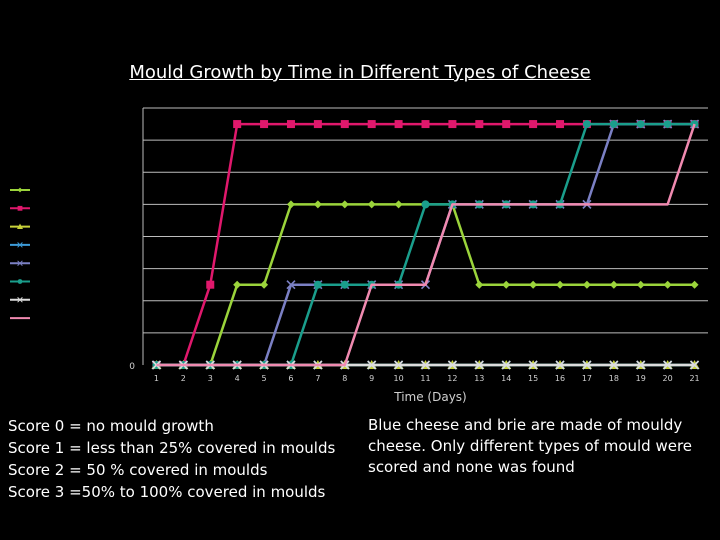  What do you see at coordinates (694, 378) in the screenshot?
I see `x-tick-label-21: 21` at bounding box center [694, 378].